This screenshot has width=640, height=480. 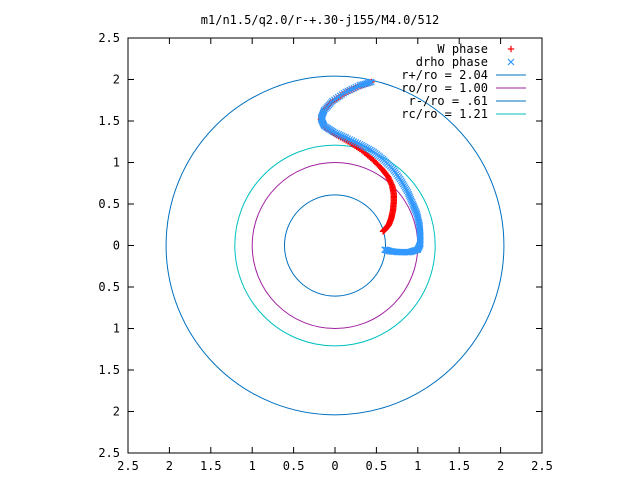 What do you see at coordinates (452, 62) in the screenshot?
I see `legend-label: drho phase` at bounding box center [452, 62].